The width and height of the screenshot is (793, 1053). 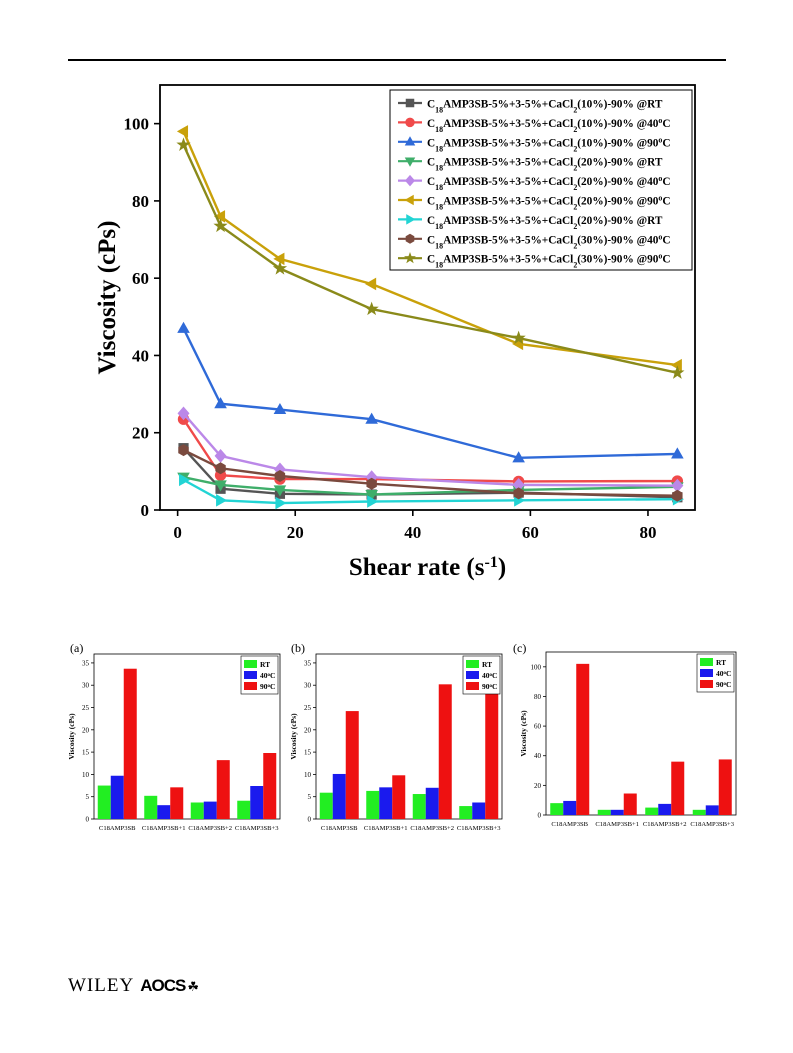 I want to click on x-tick-label: 80, so click(x=647, y=532).